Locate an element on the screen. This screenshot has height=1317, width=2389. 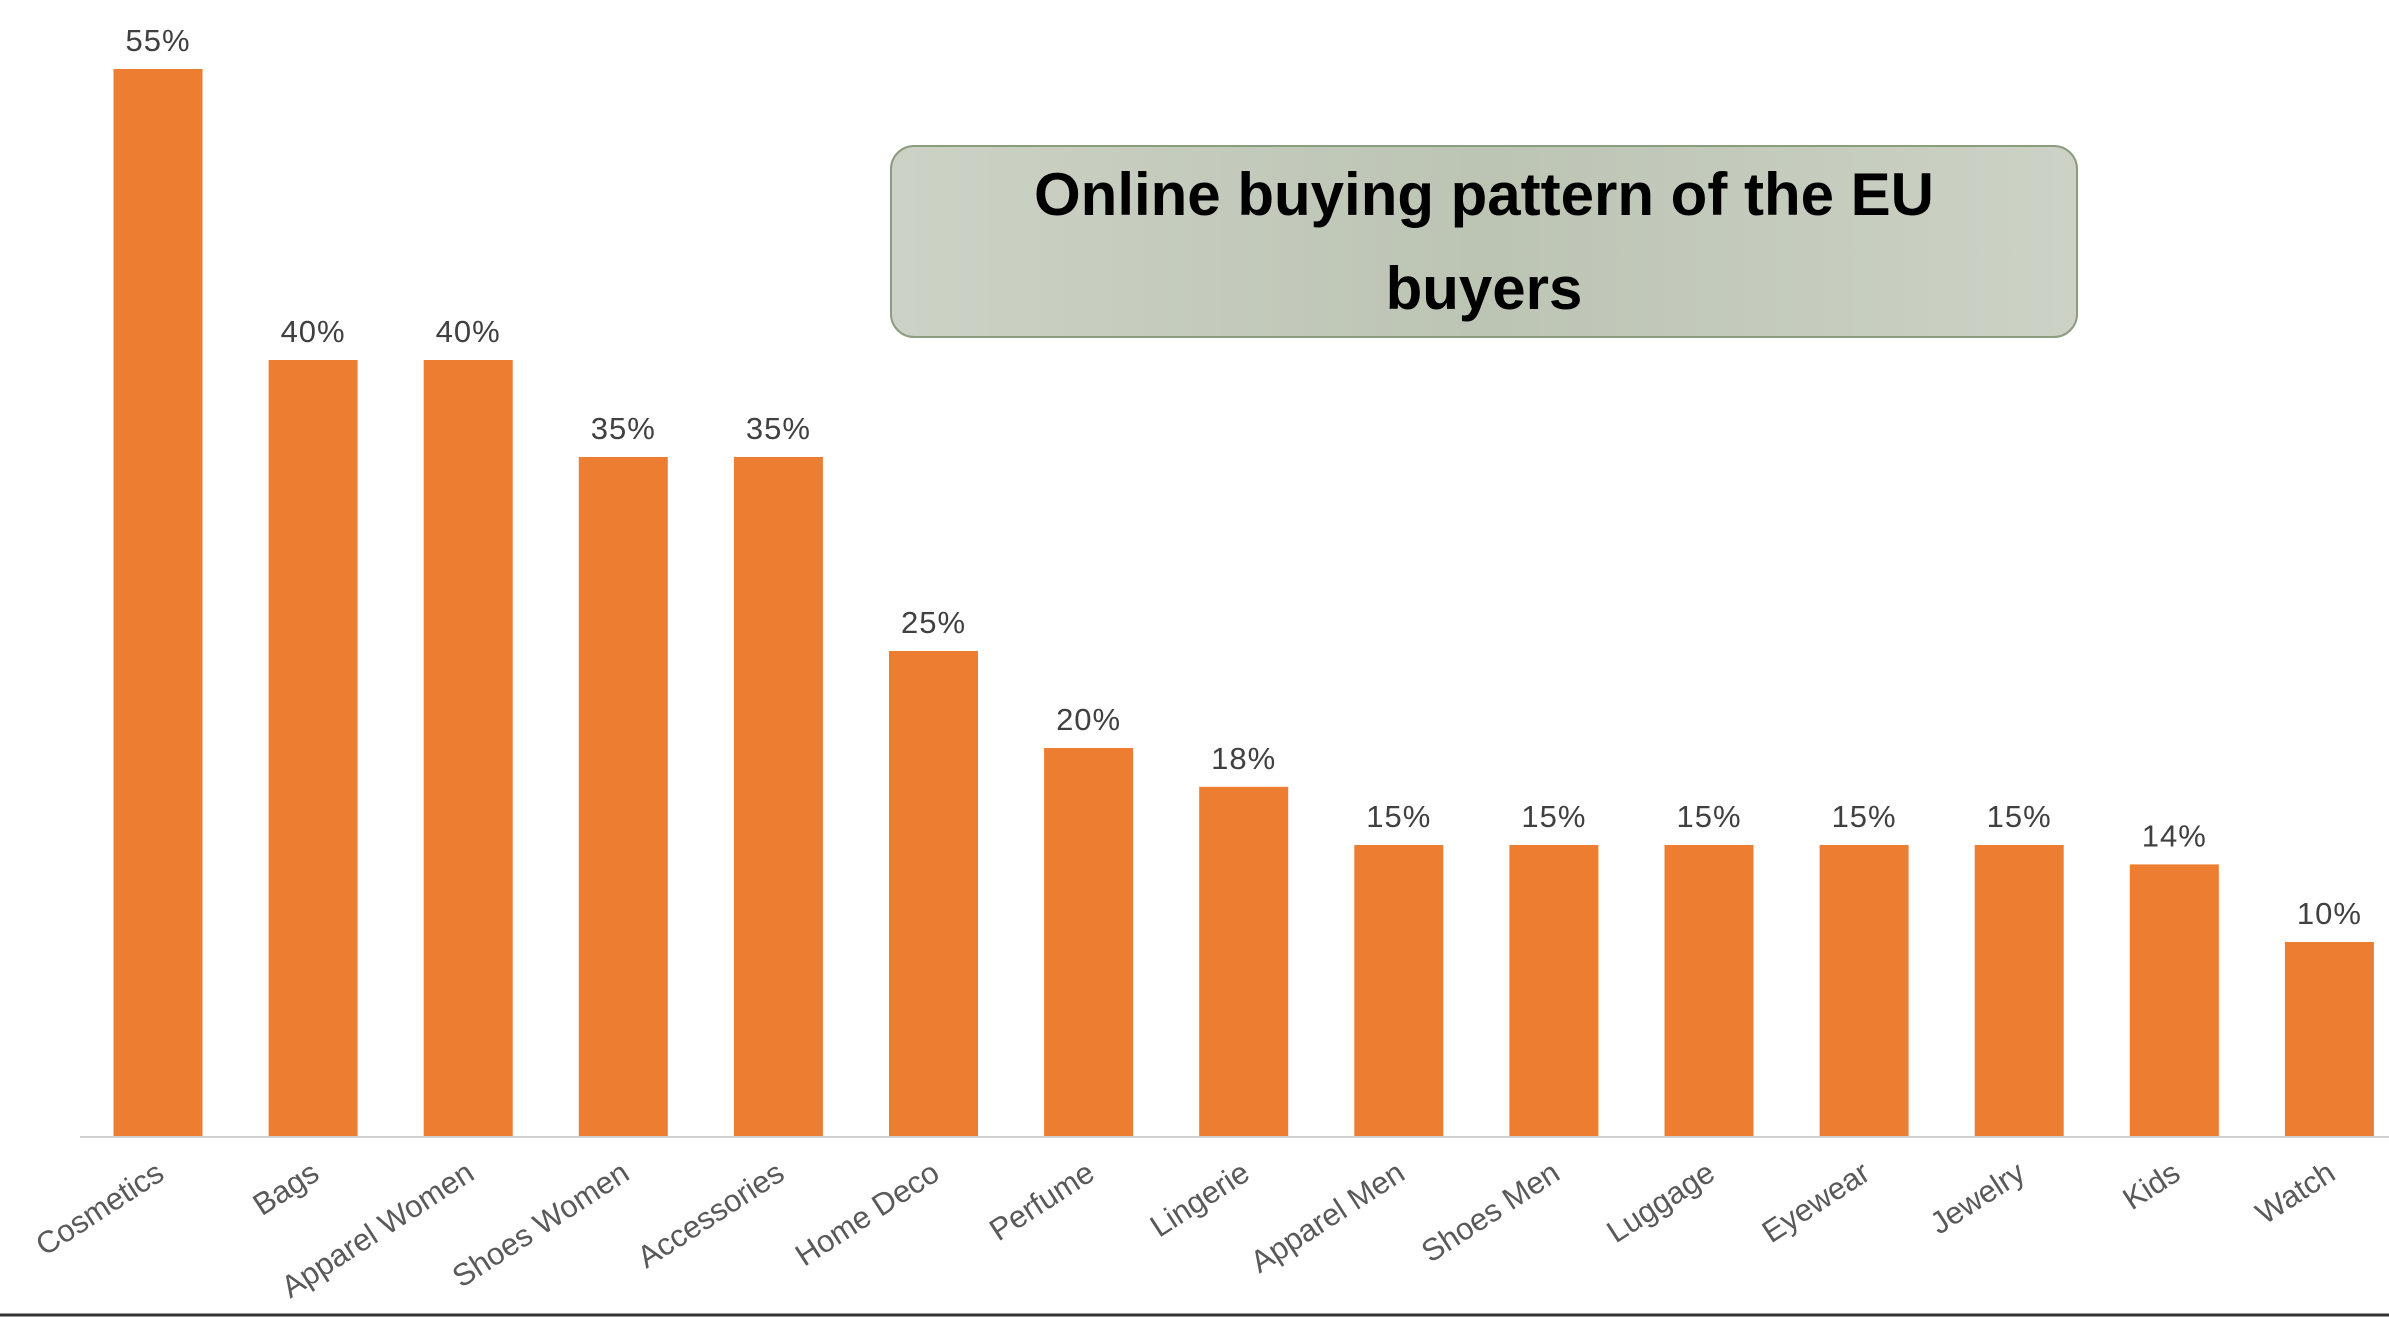
x-tick-label: Eyewear is located at coordinates (1816, 1202).